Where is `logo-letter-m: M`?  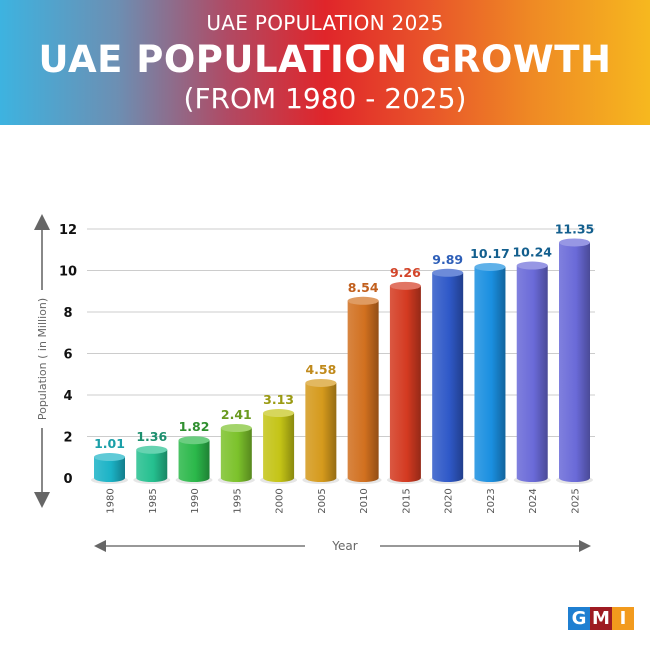
logo-letter-m: M is located at coordinates (601, 618).